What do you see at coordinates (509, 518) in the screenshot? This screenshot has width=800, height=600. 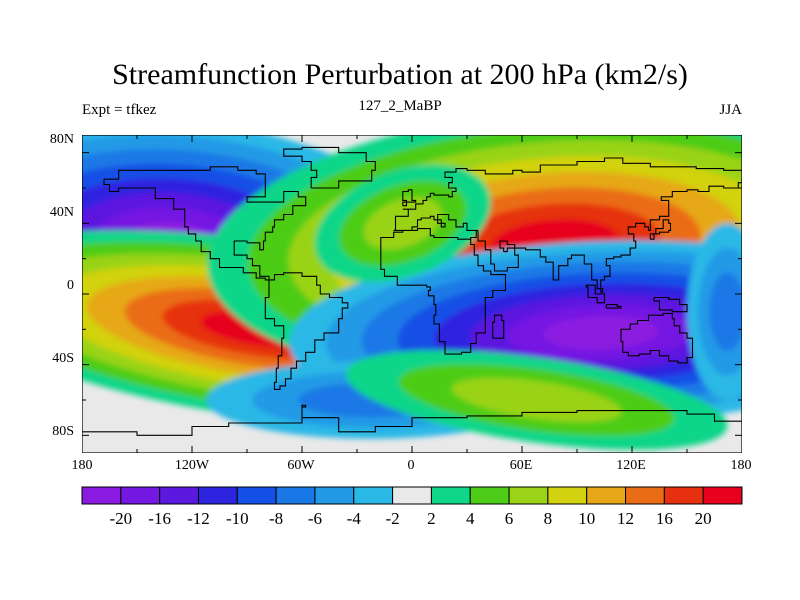 I see `colorbar-label: 6` at bounding box center [509, 518].